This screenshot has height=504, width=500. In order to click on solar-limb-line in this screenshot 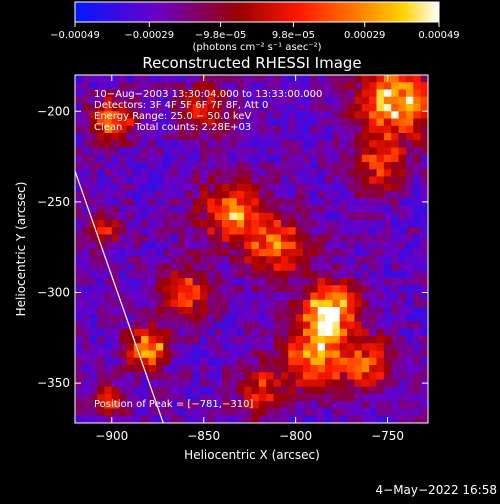, I will do `click(119, 296)`.